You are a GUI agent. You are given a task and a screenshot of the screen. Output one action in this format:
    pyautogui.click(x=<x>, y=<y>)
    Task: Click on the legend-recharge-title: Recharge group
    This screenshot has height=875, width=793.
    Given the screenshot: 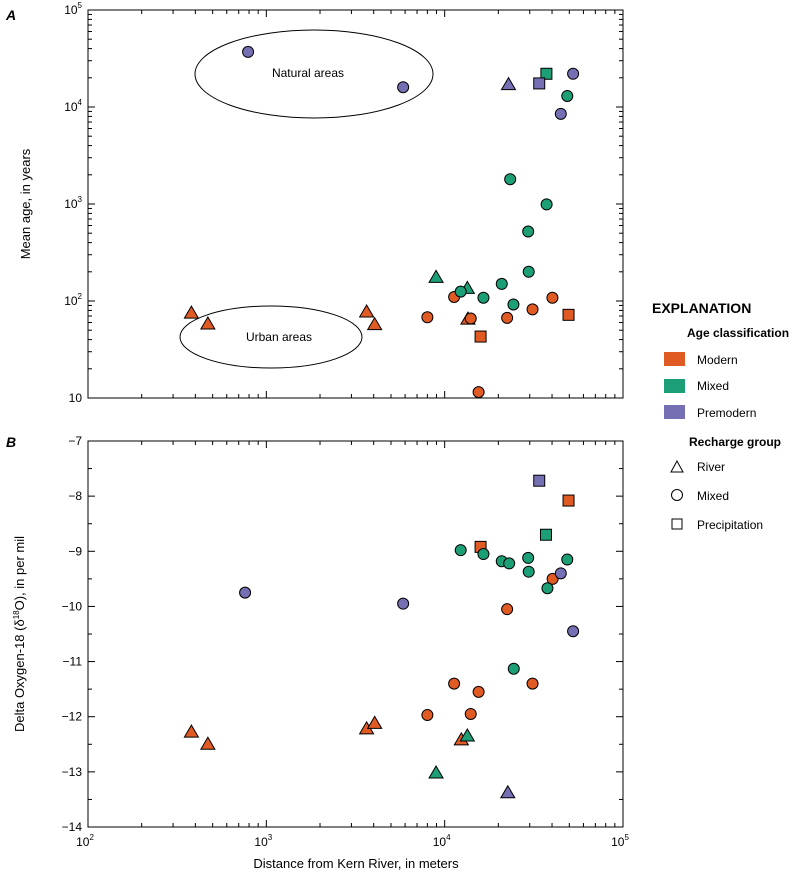 What is the action you would take?
    pyautogui.click(x=735, y=442)
    